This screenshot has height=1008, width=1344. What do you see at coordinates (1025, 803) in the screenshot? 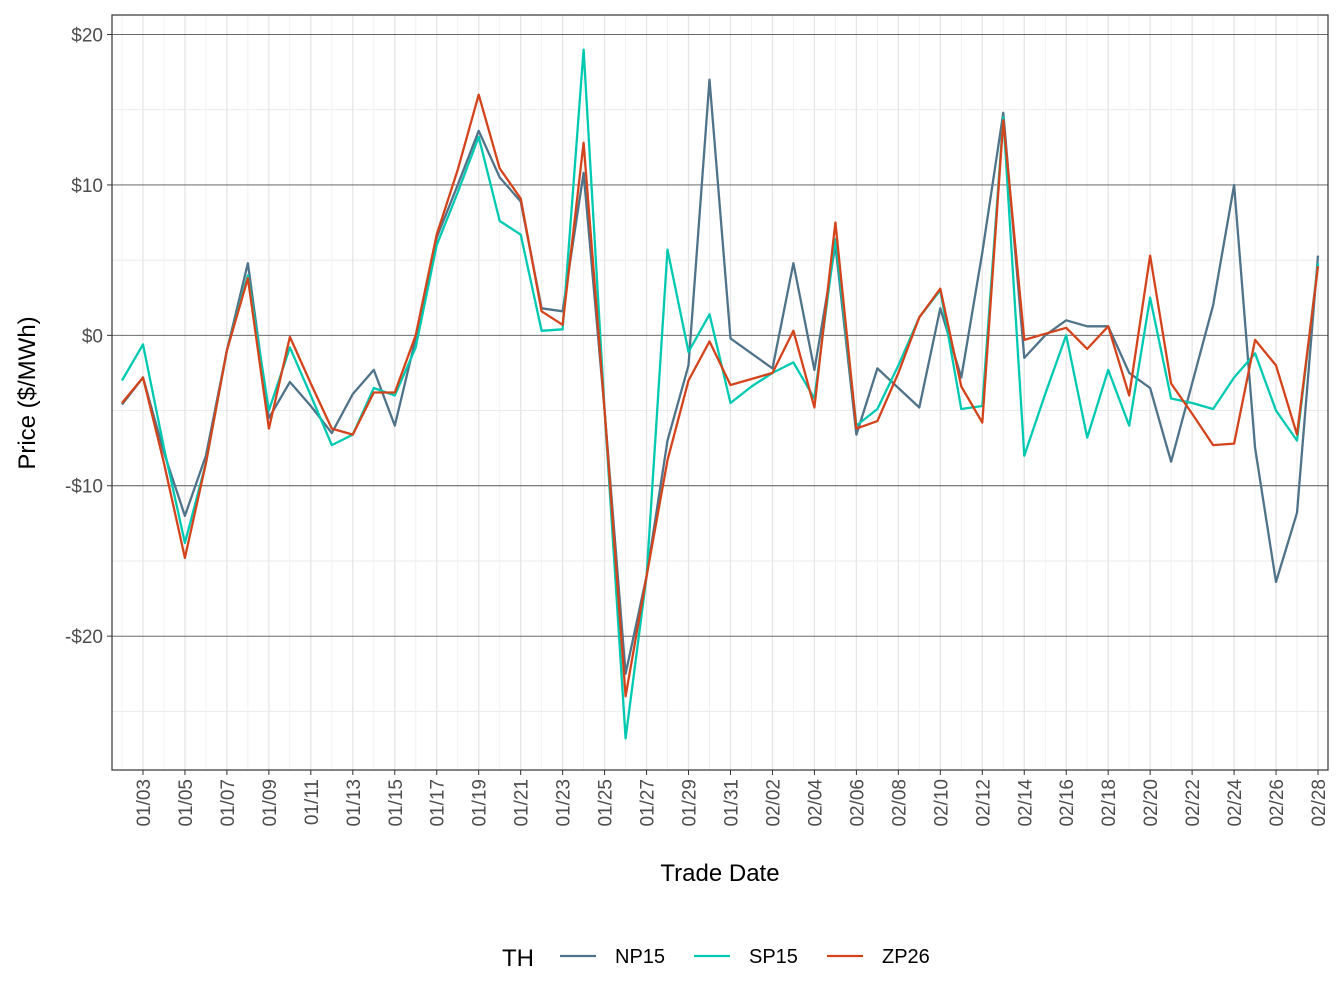
I see `x-tick-label: 02/14` at bounding box center [1025, 803].